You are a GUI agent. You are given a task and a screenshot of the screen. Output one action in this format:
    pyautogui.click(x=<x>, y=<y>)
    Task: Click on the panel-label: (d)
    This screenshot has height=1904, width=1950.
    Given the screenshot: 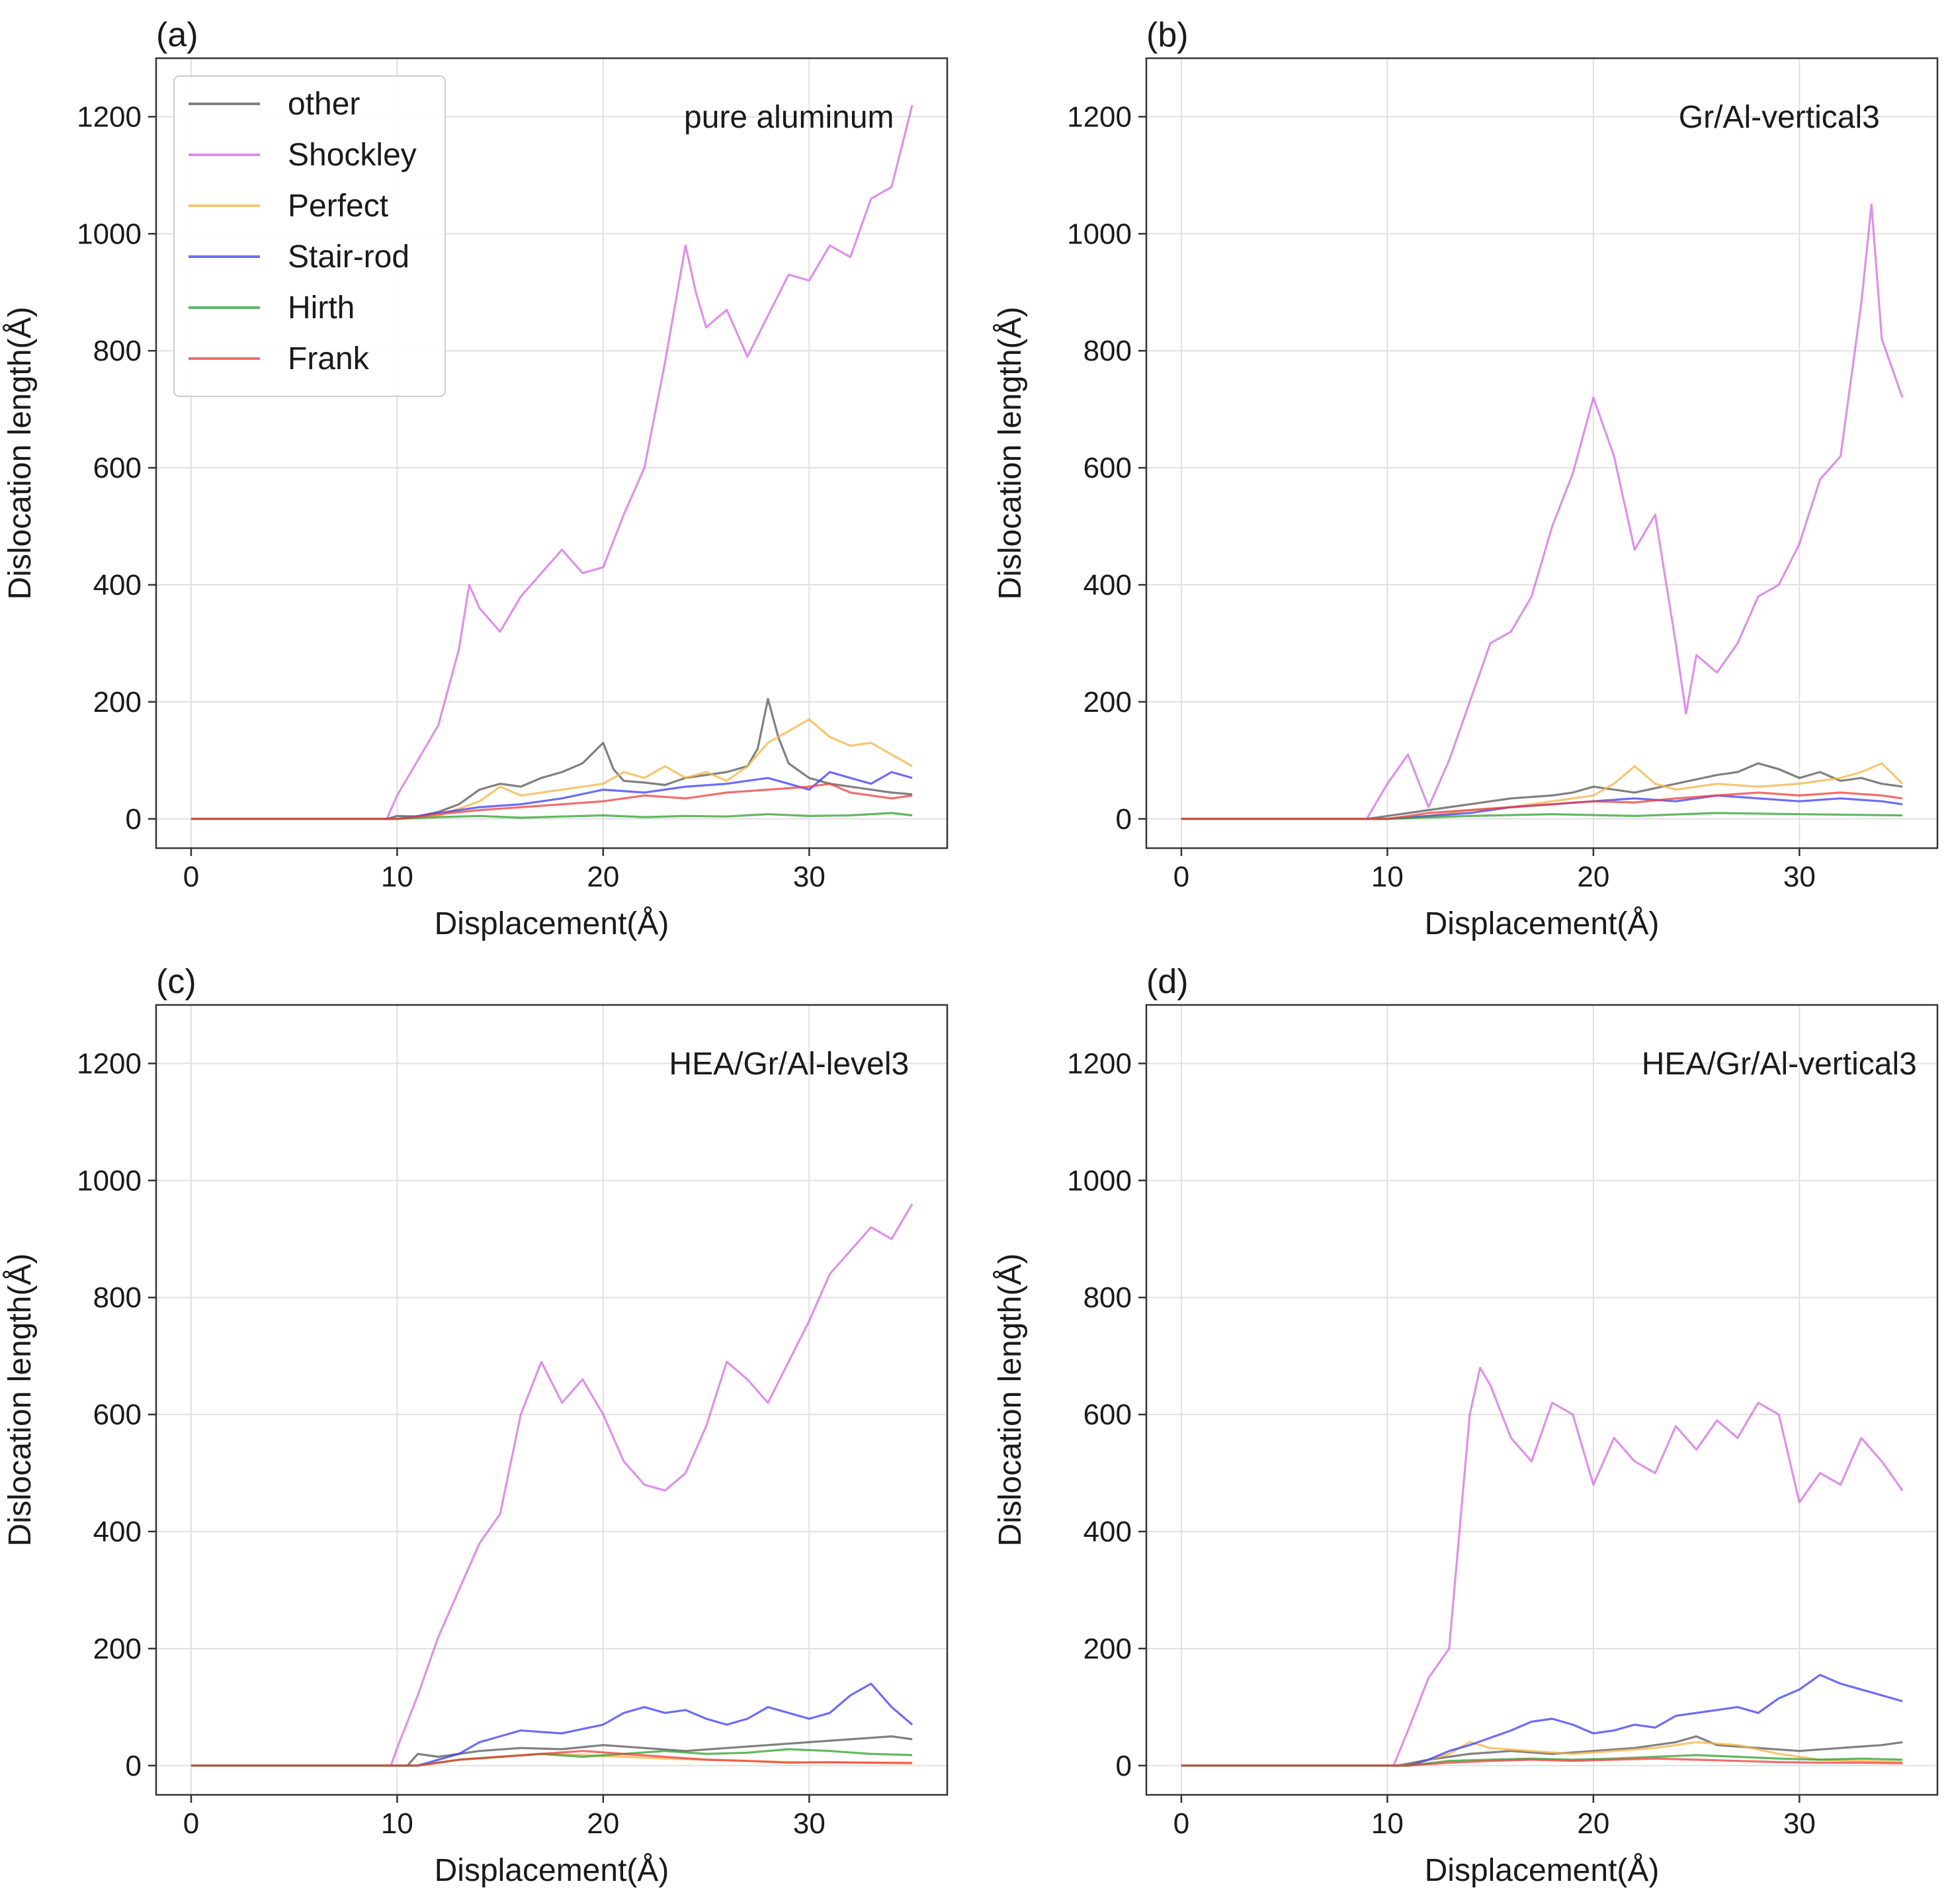 What is the action you would take?
    pyautogui.click(x=1167, y=982)
    